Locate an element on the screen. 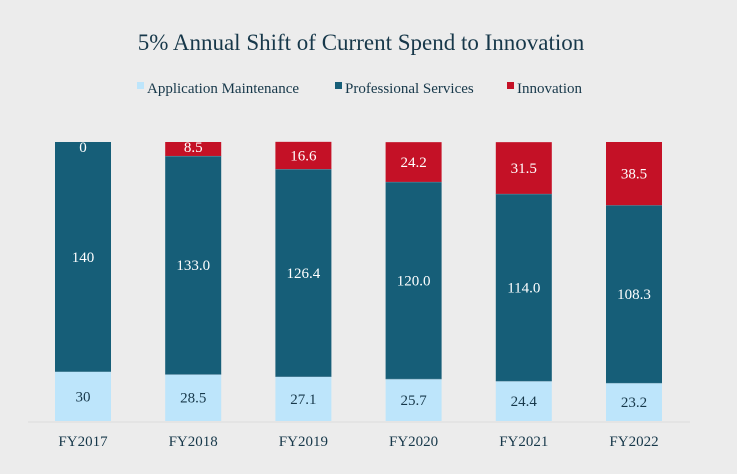  x-tick-label: FY2022 is located at coordinates (633, 442).